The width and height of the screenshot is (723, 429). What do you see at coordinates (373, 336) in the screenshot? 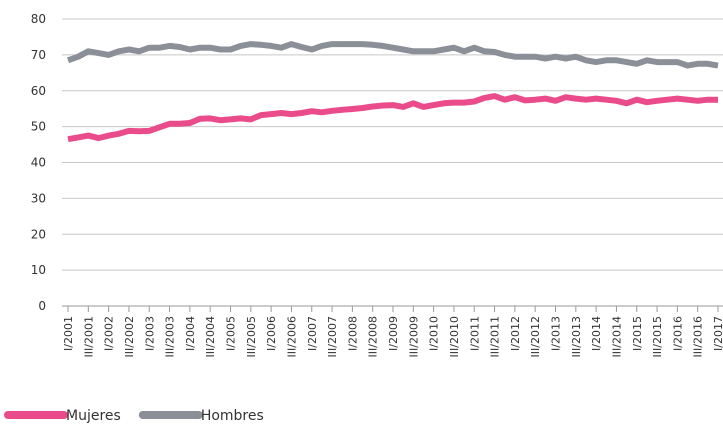
I see `x-tick-label: III/2008` at bounding box center [373, 336].